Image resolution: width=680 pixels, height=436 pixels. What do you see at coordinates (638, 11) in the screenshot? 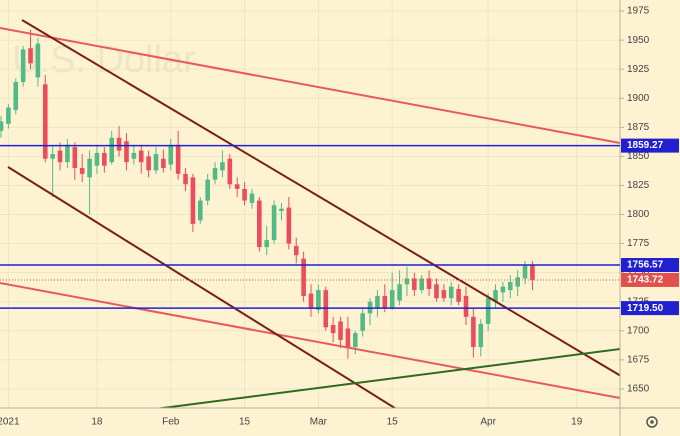
I see `y-tick-label: 1975` at bounding box center [638, 11].